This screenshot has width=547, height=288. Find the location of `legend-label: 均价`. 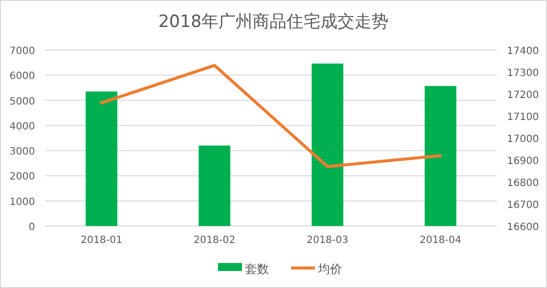

legend-label: 均价 is located at coordinates (329, 269).